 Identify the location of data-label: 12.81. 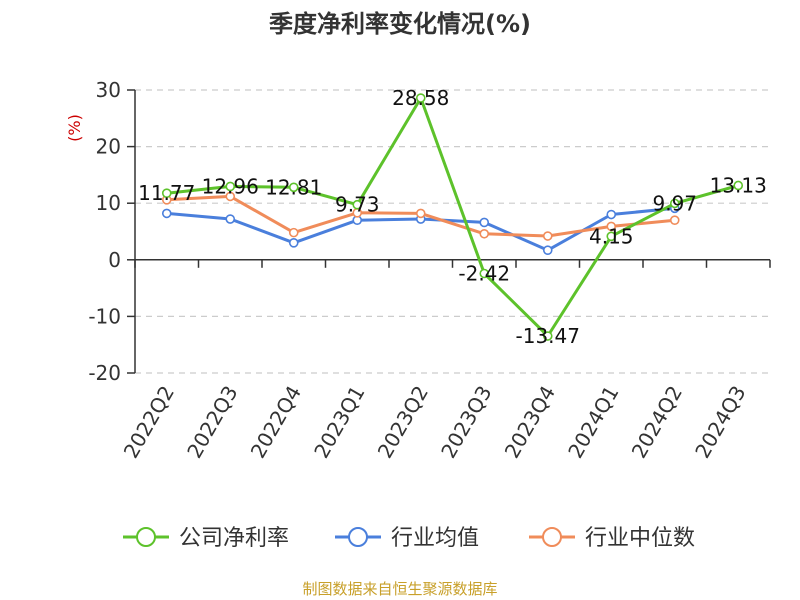
(293, 187).